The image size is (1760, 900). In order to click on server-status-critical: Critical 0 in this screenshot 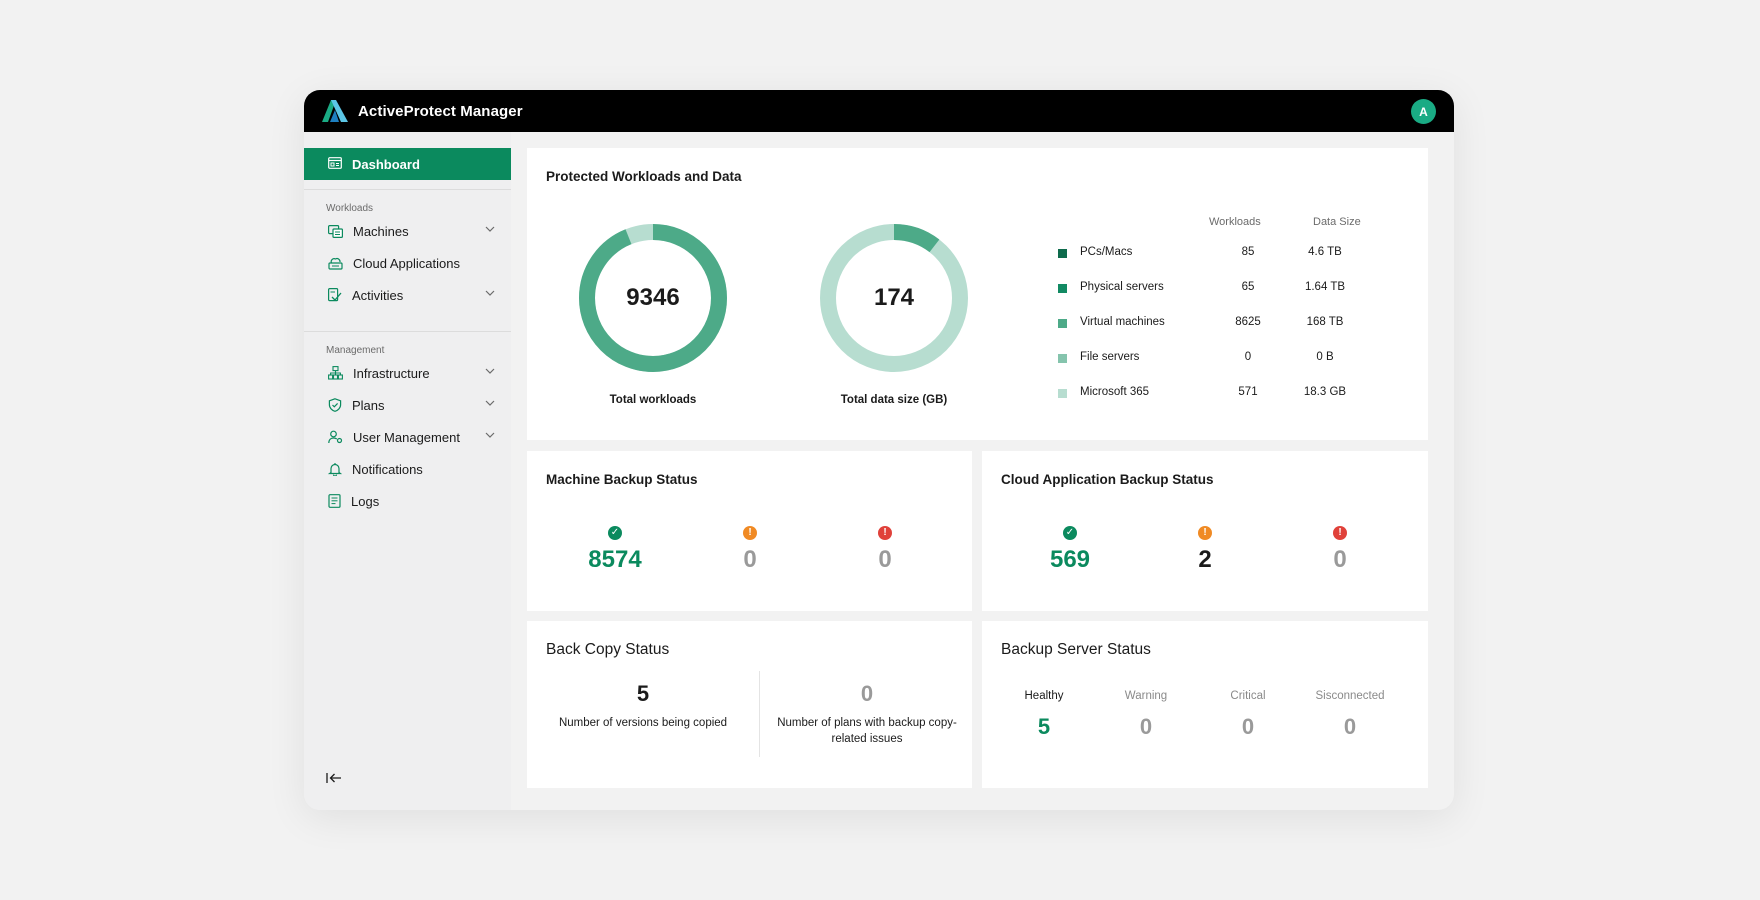, I will do `click(1248, 715)`.